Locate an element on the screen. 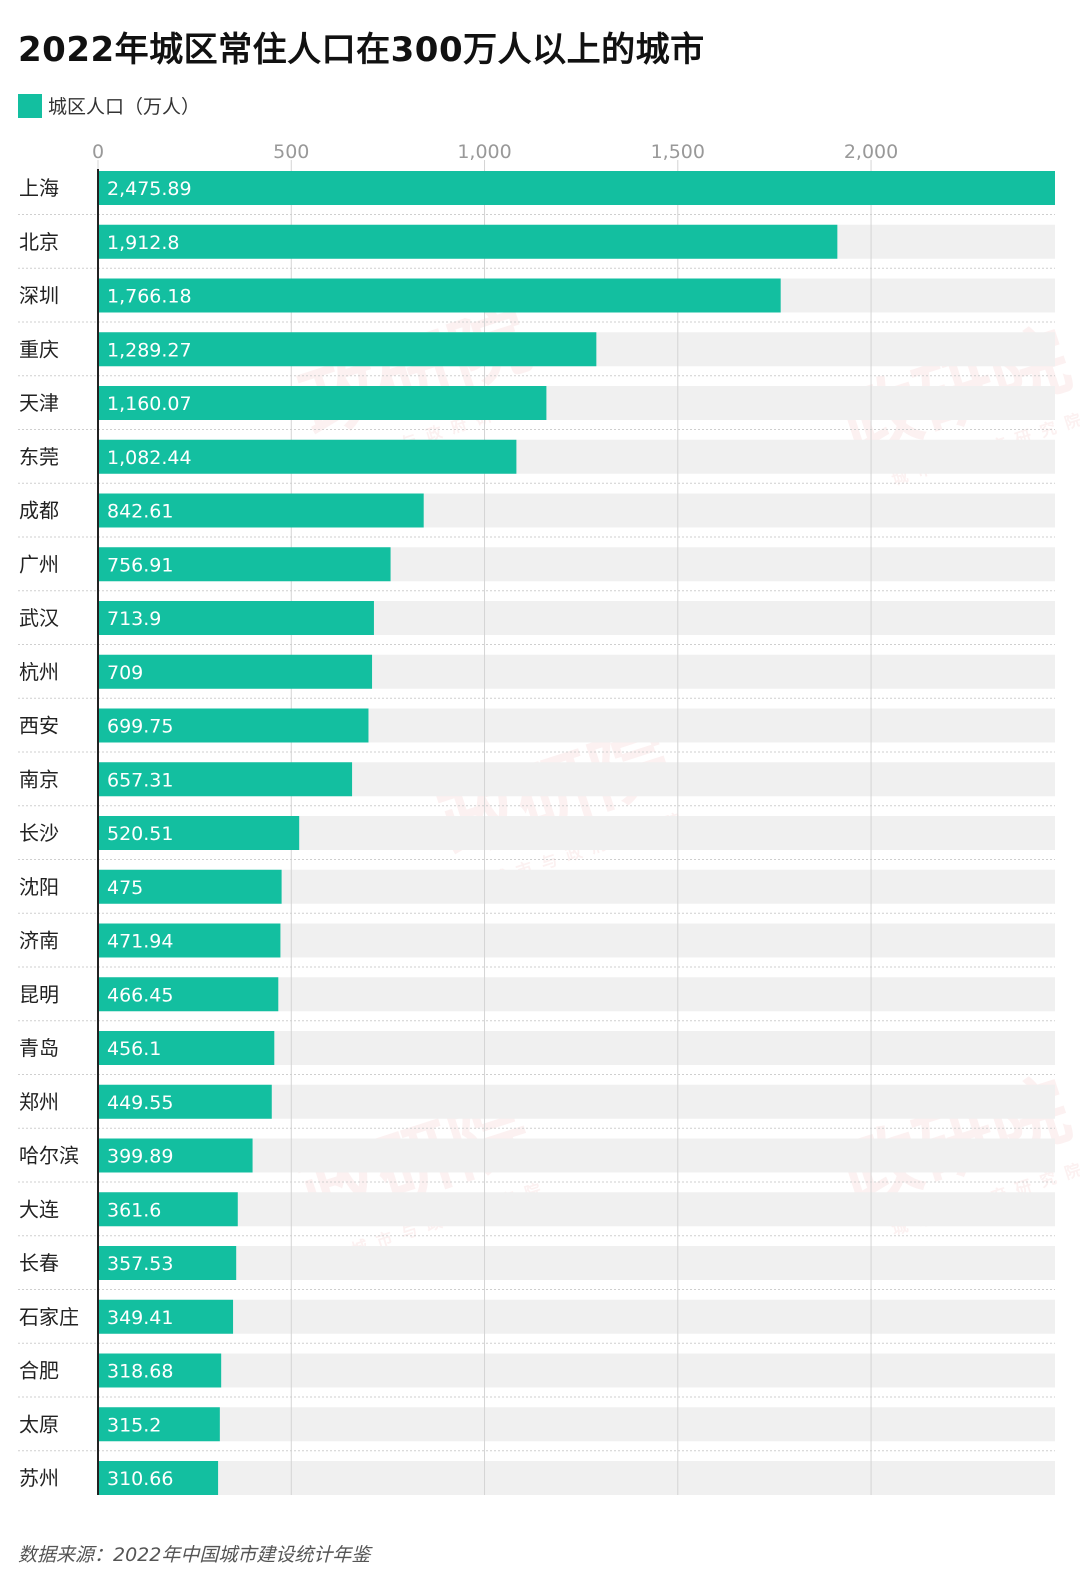 Image resolution: width=1080 pixels, height=1577 pixels. category-label: 郑州 is located at coordinates (39, 1102).